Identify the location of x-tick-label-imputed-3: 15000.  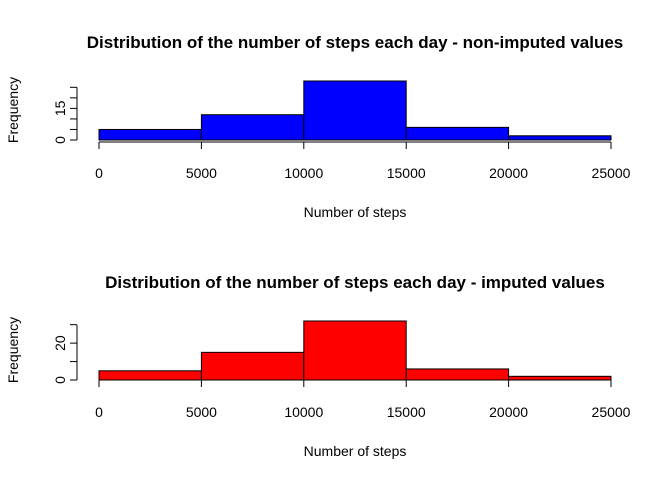
(406, 412).